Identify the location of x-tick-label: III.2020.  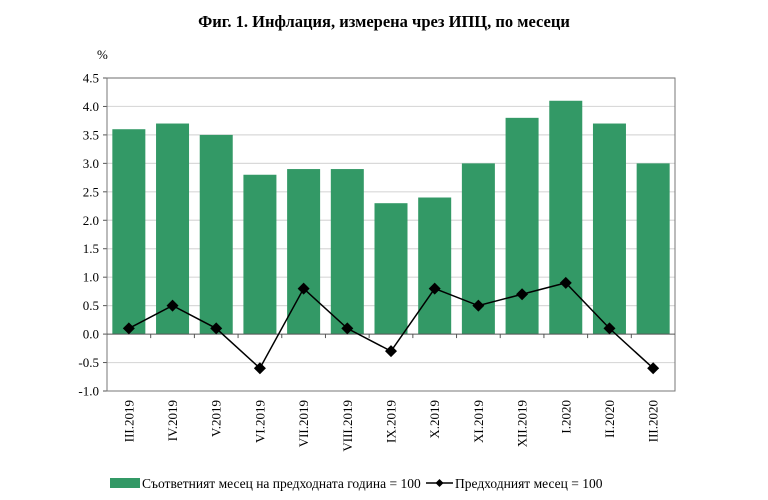
(653, 421).